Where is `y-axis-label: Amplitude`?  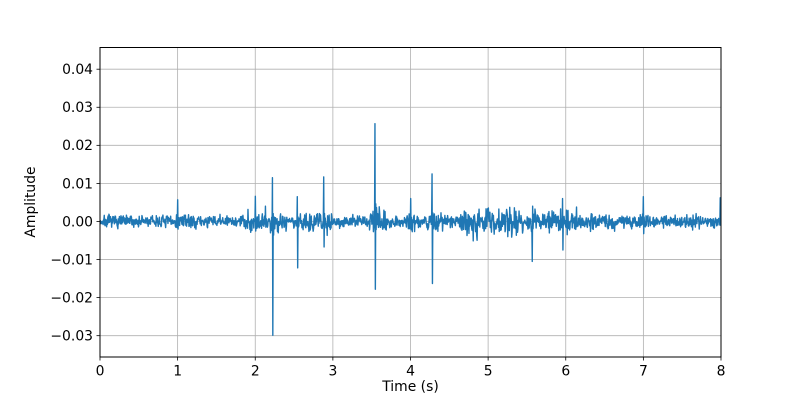 y-axis-label: Amplitude is located at coordinates (31, 202).